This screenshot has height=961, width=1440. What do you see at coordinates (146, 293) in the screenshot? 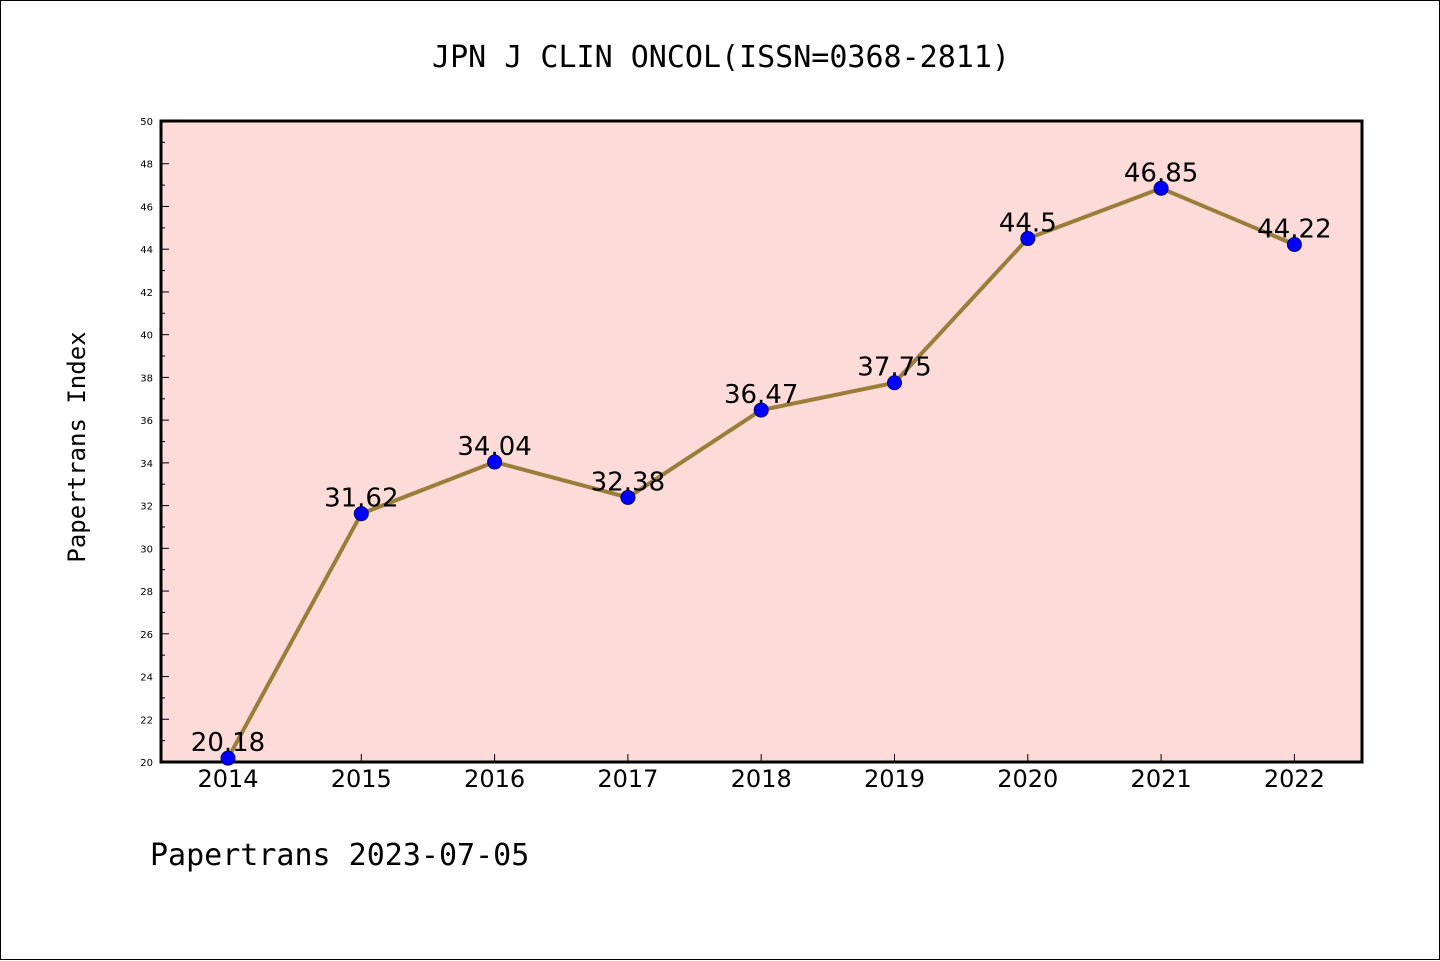
I see `y-tick-label: 42` at bounding box center [146, 293].